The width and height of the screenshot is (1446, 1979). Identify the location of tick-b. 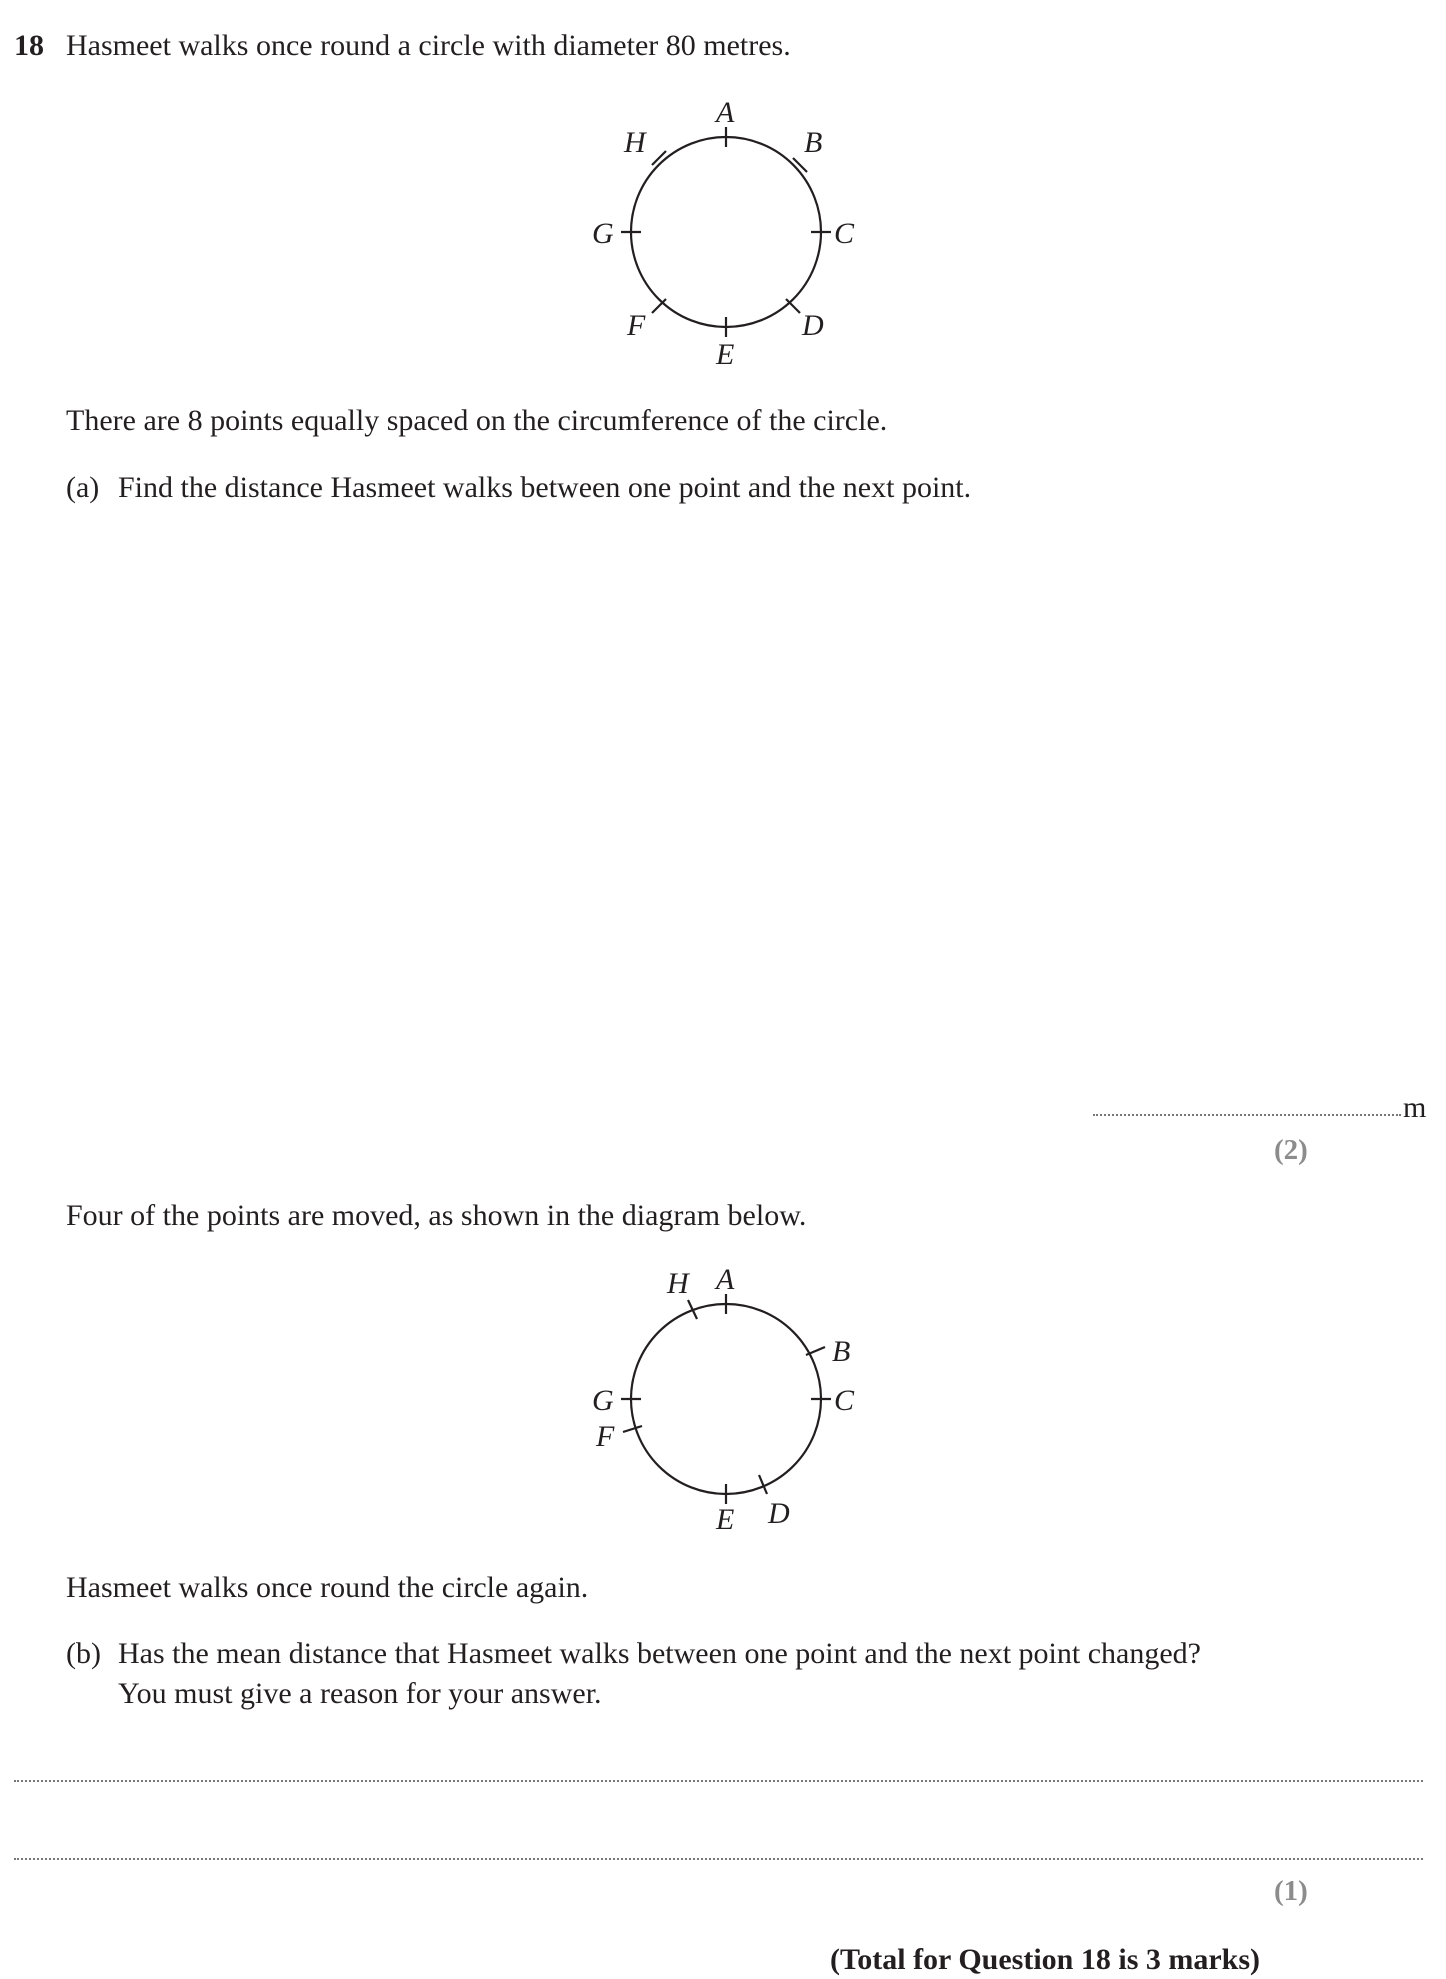
(800, 165).